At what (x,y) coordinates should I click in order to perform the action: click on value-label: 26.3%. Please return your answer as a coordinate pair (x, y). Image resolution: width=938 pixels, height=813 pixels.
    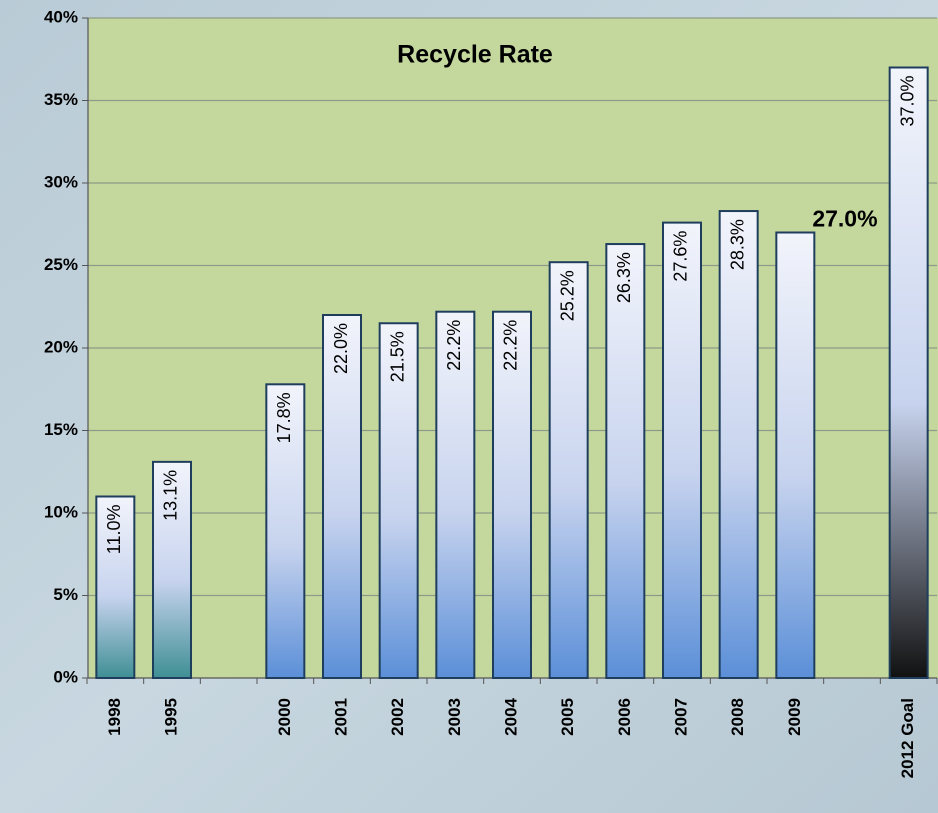
    Looking at the image, I should click on (624, 277).